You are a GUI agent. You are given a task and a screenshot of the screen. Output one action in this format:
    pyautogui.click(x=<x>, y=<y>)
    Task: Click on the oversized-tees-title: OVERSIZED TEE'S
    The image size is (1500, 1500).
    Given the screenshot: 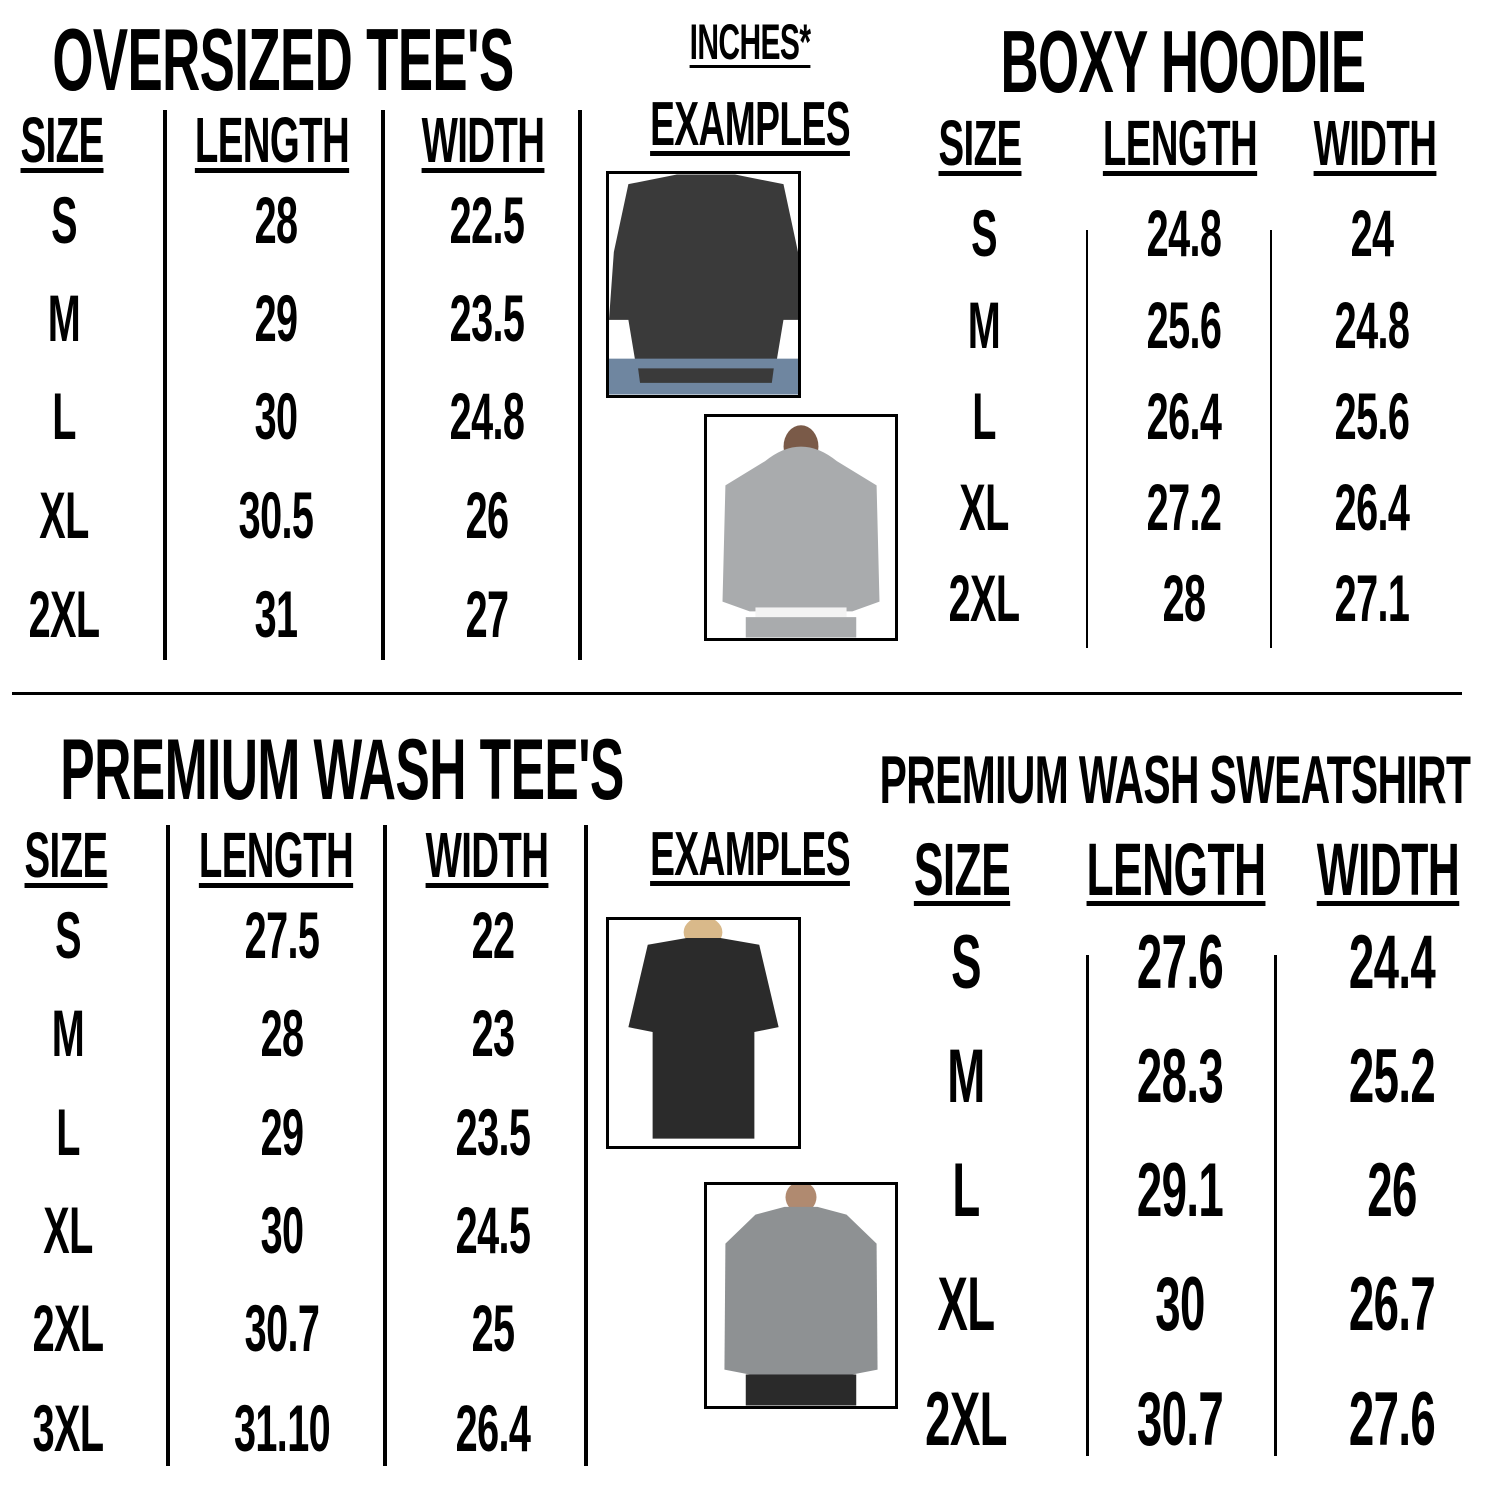 What is the action you would take?
    pyautogui.click(x=283, y=59)
    